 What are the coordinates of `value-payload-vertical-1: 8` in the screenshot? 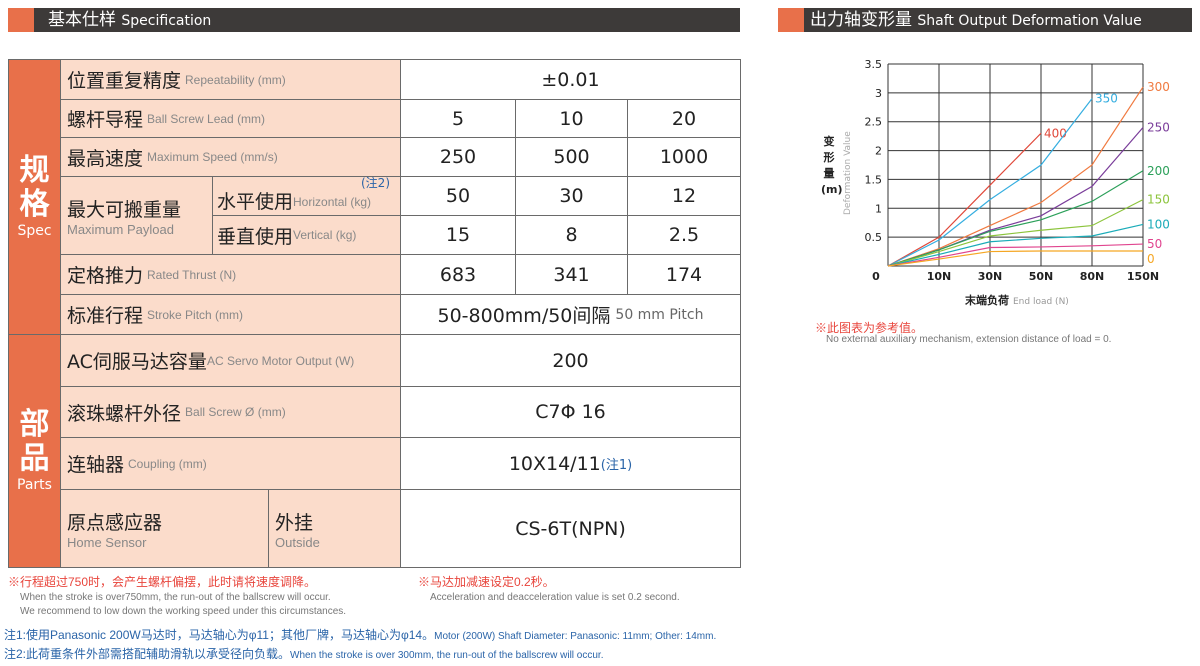 It's located at (571, 235).